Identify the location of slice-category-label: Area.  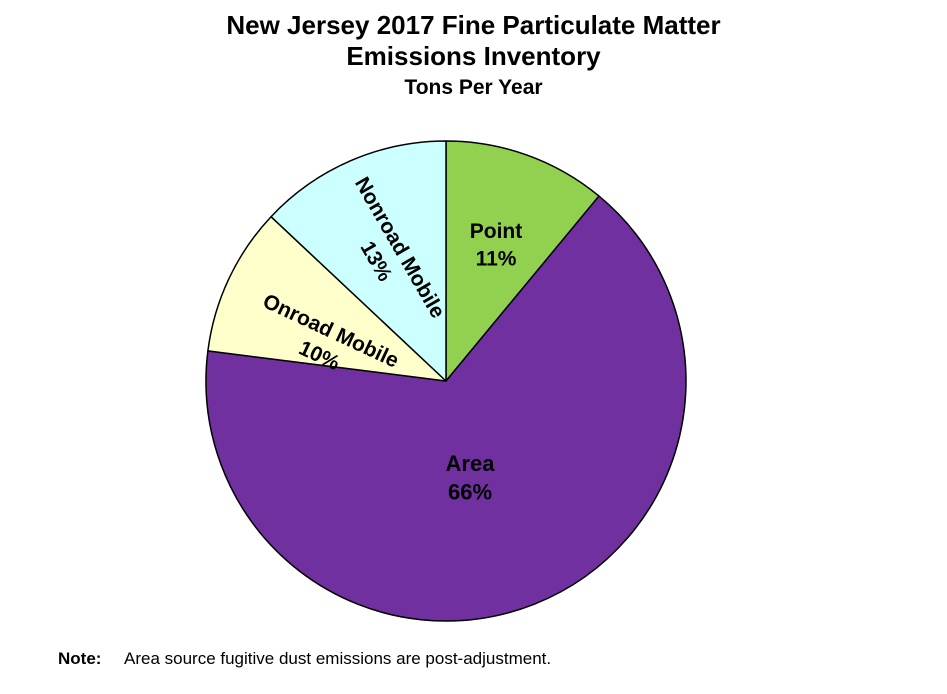
(471, 463).